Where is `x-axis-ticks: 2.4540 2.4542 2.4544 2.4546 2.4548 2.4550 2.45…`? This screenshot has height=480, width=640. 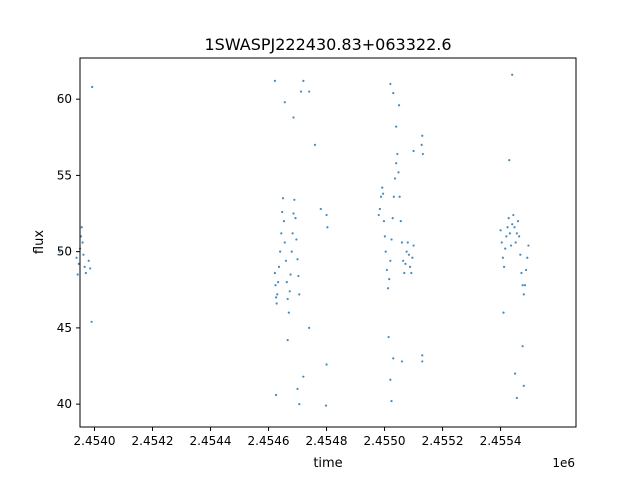
x-axis-ticks: 2.4540 2.4542 2.4544 2.4546 2.4548 2.4550 2.45… is located at coordinates (298, 437).